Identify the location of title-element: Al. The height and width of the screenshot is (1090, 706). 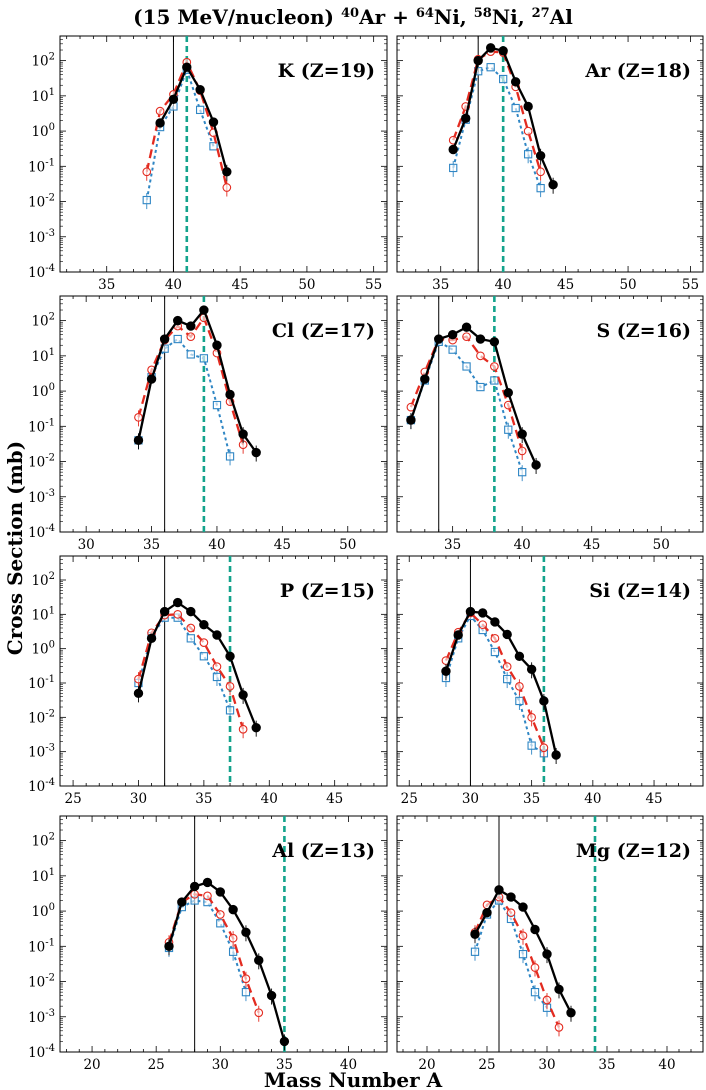
(561, 17).